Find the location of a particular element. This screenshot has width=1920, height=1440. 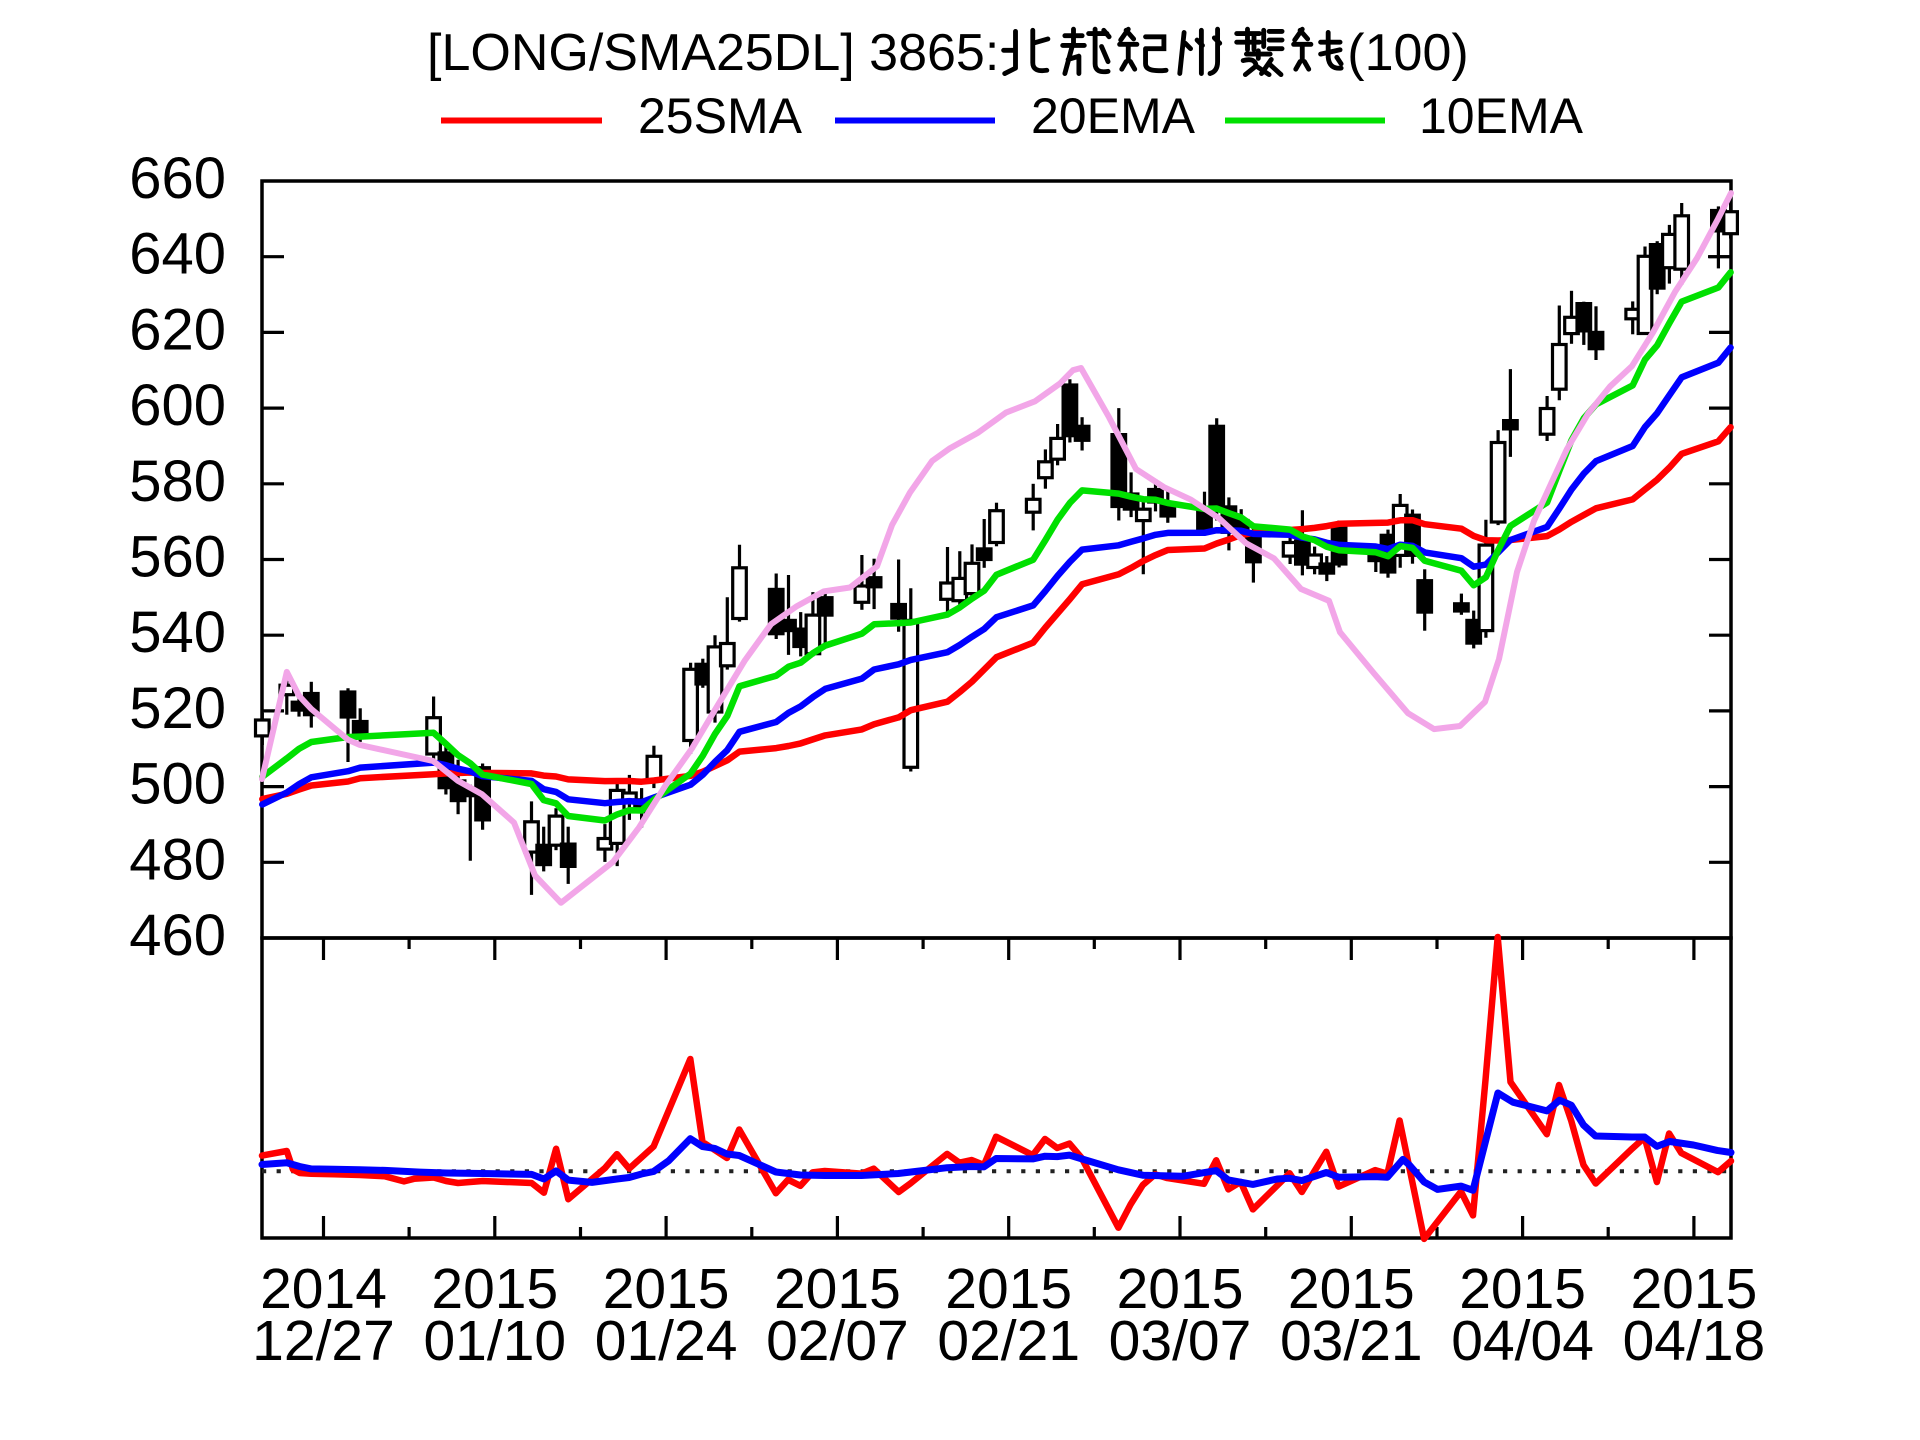

svg-text: 25SMA is located at coordinates (720, 116).